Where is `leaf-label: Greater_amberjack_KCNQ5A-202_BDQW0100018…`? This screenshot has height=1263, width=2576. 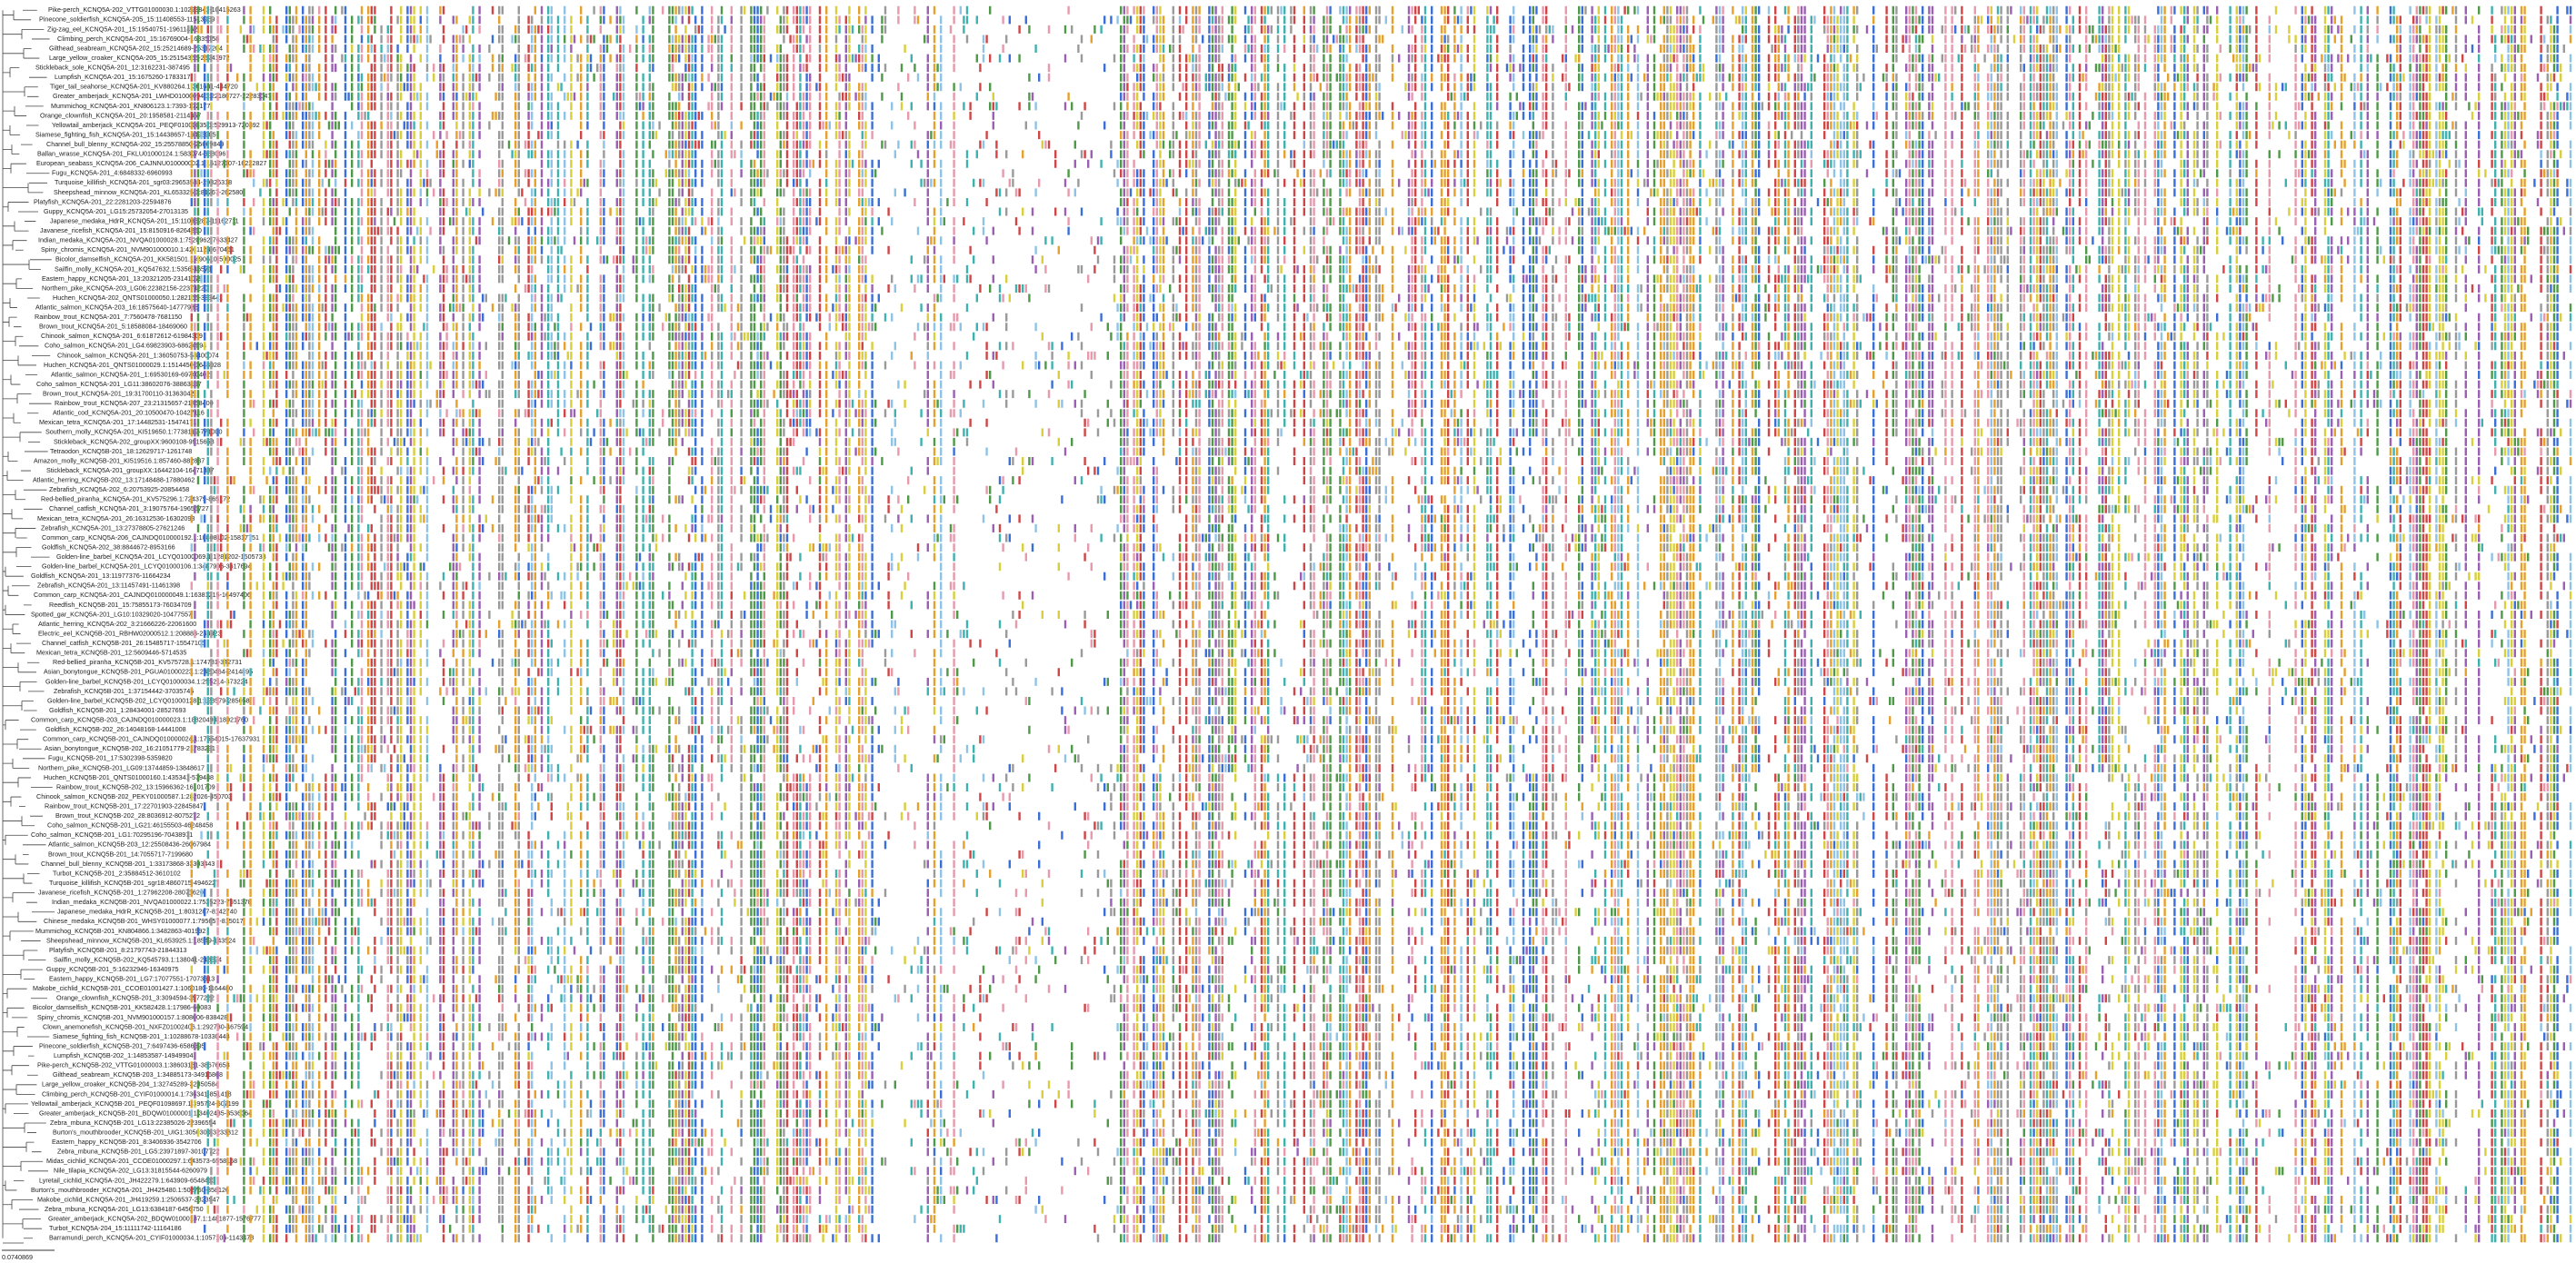 leaf-label: Greater_amberjack_KCNQ5A-202_BDQW0100018… is located at coordinates (154, 1219).